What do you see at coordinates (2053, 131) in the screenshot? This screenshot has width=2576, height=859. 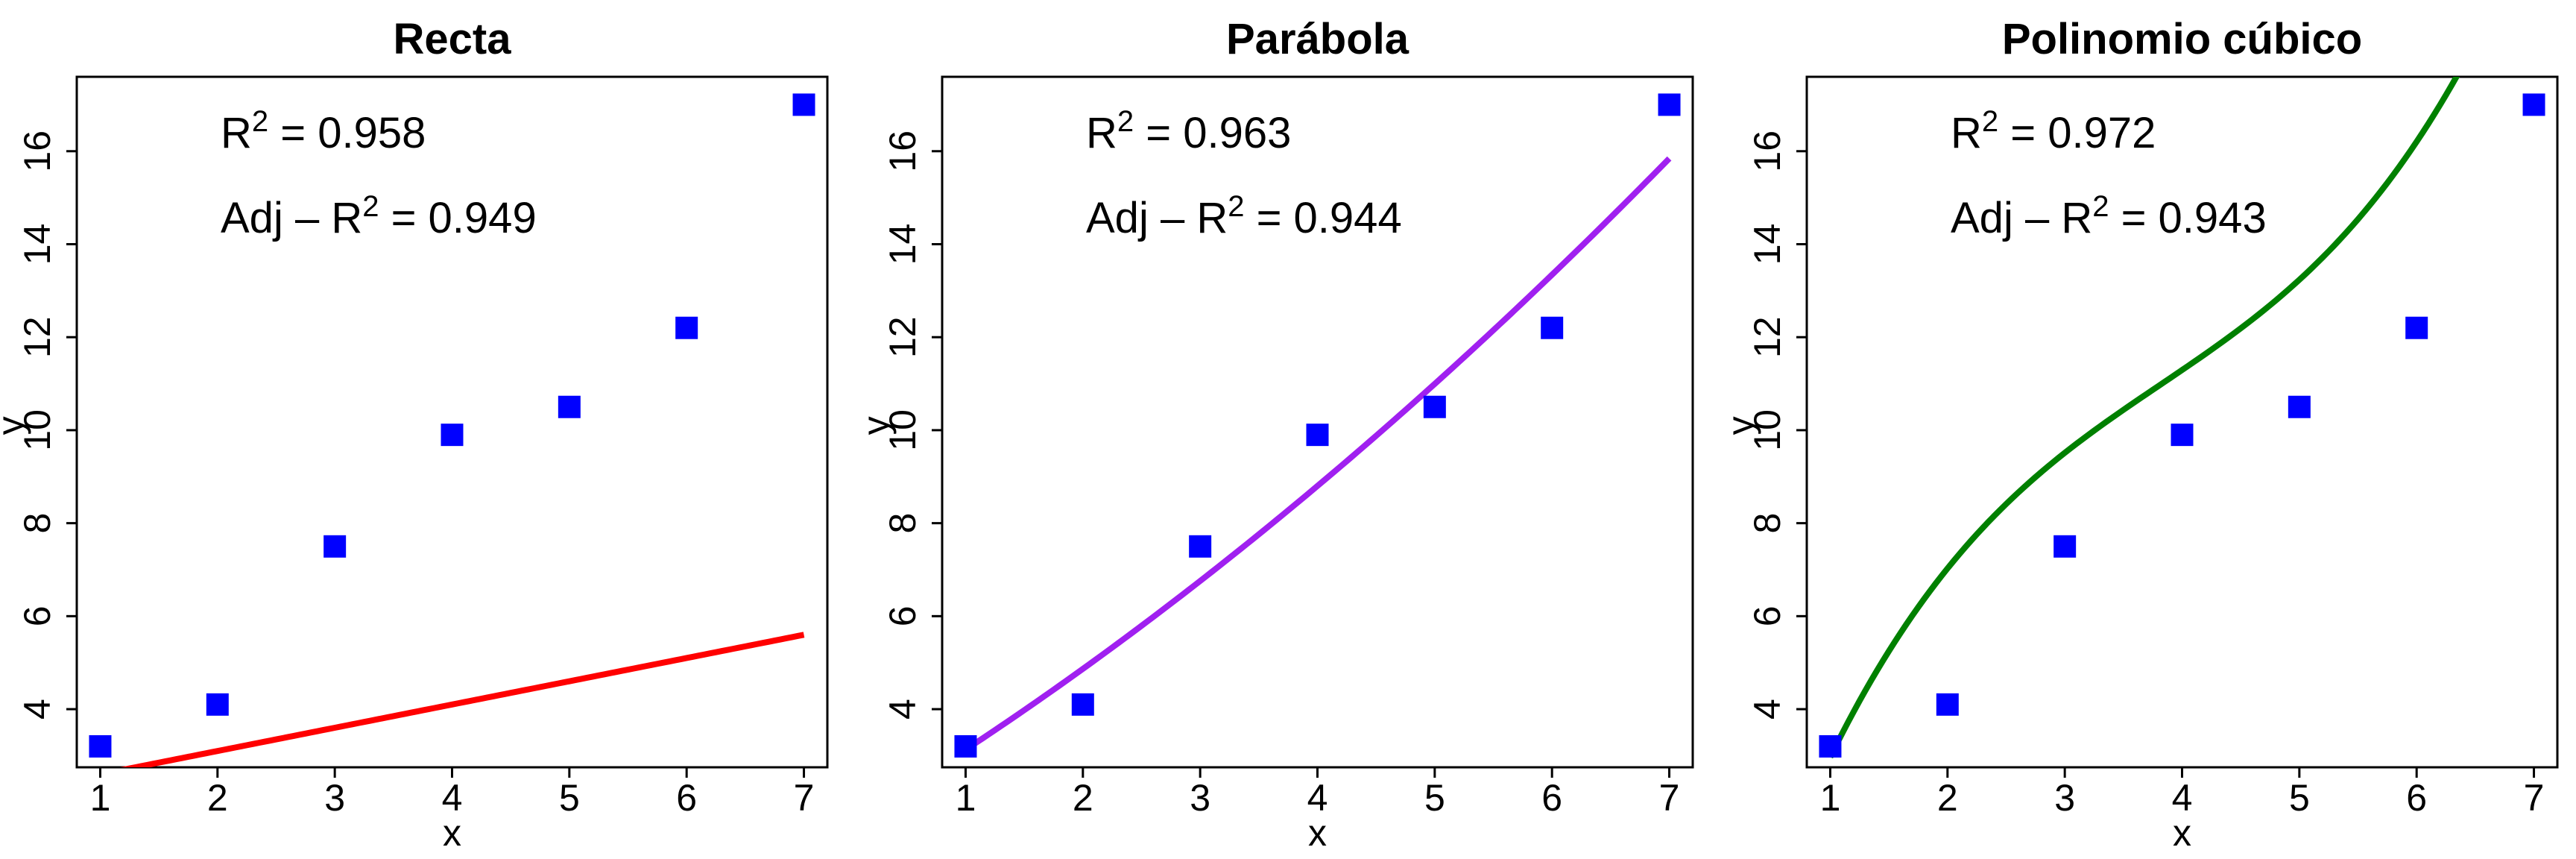 I see `r2-annotation: R2 = 0.972` at bounding box center [2053, 131].